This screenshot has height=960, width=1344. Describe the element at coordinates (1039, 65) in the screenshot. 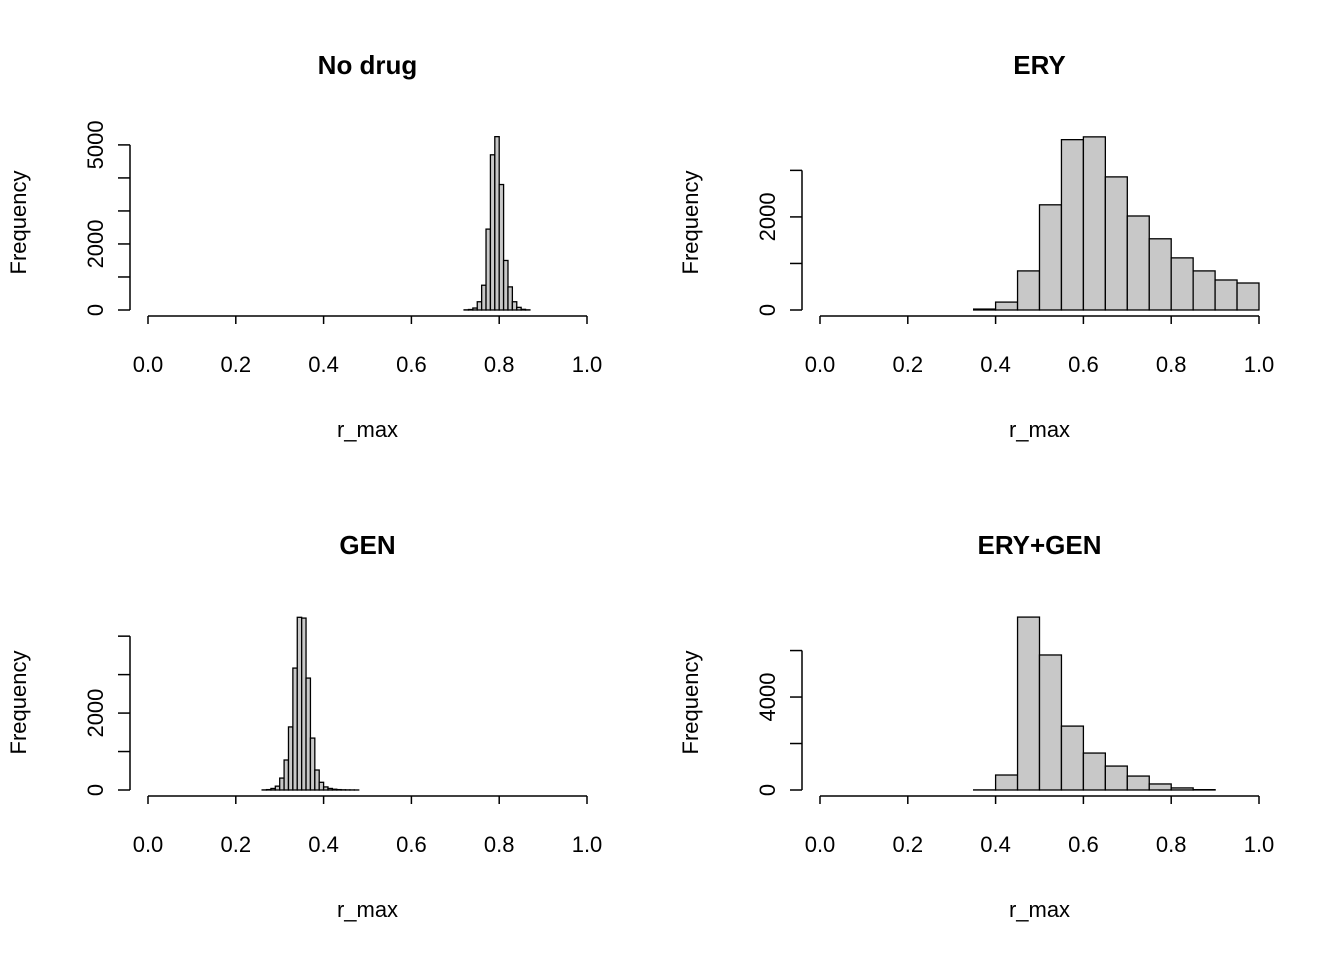

I see `chart-title: ERY` at that location.